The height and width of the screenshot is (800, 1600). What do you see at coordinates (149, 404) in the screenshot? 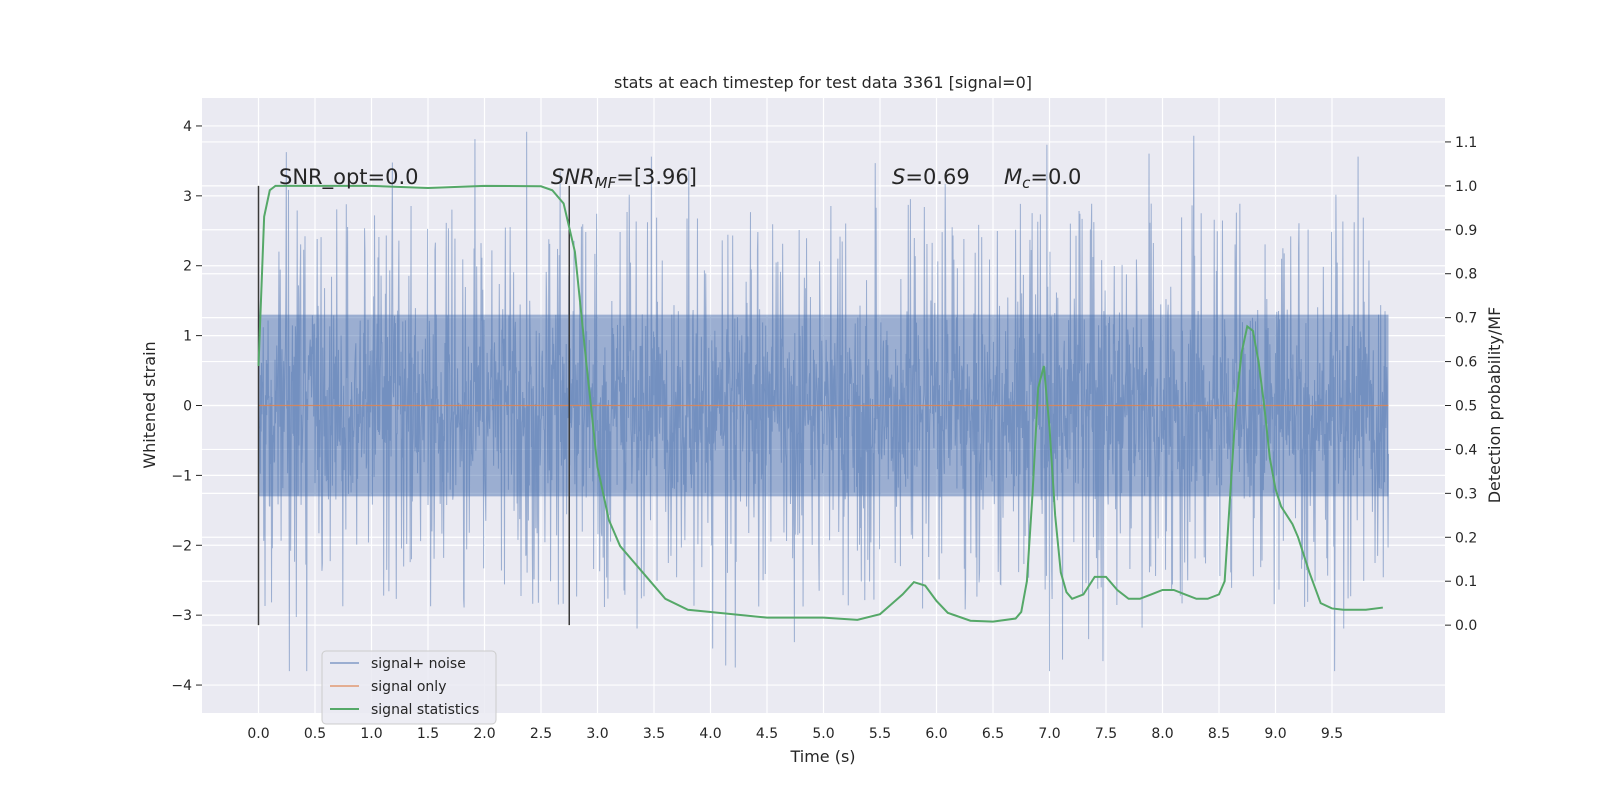
I see `left-y-axis-label: Whitened strain` at bounding box center [149, 404].